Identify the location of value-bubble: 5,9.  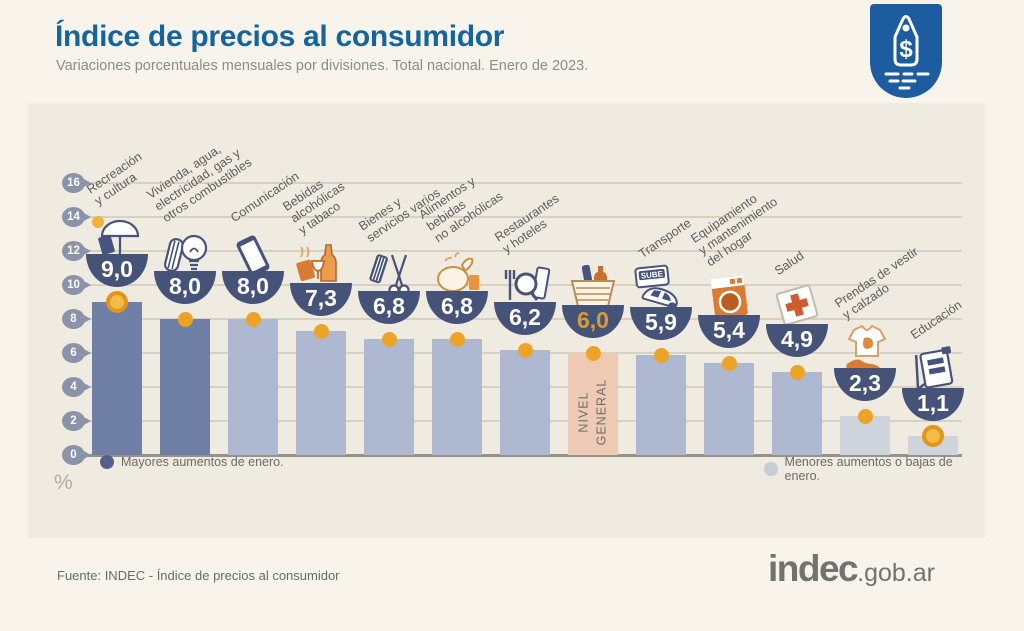
(661, 323).